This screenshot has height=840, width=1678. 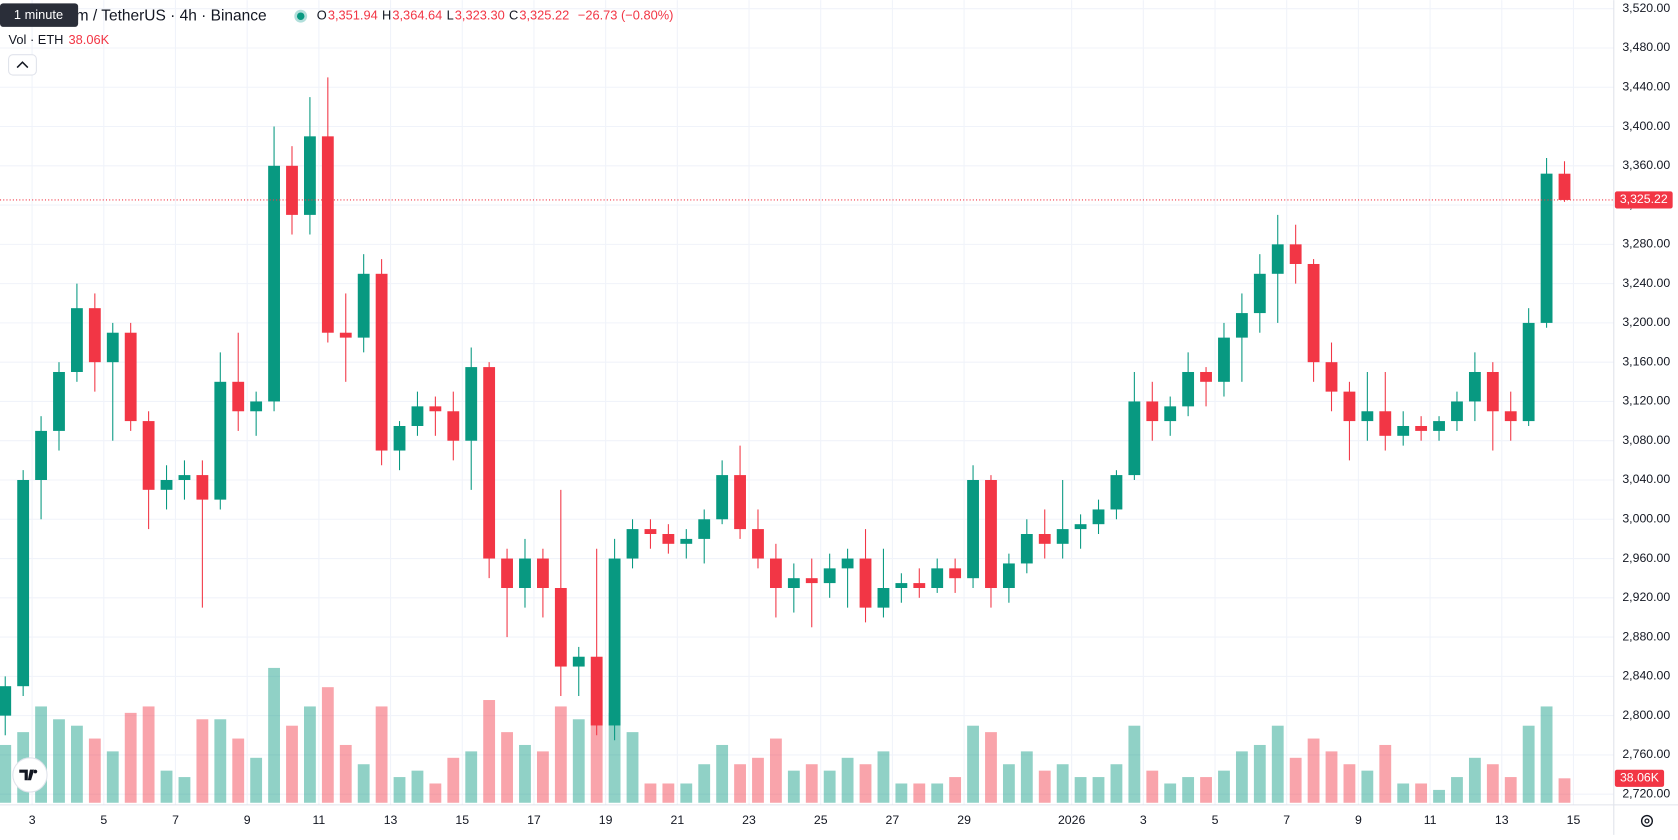 What do you see at coordinates (450, 15) in the screenshot?
I see `legend-key: L` at bounding box center [450, 15].